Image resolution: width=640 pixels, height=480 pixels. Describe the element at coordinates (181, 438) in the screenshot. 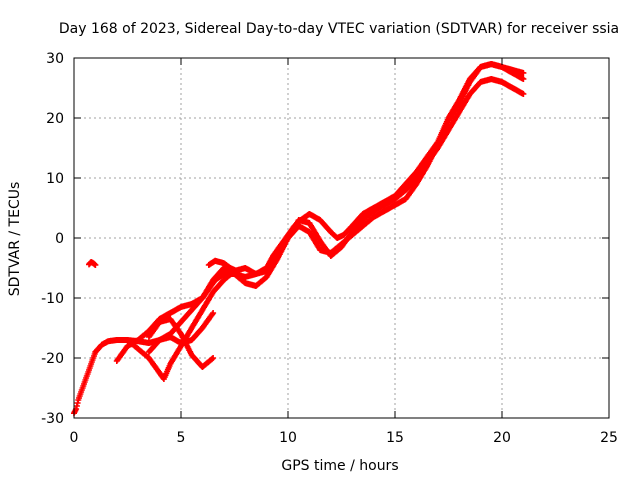

I see `x-tick-label: 5` at that location.